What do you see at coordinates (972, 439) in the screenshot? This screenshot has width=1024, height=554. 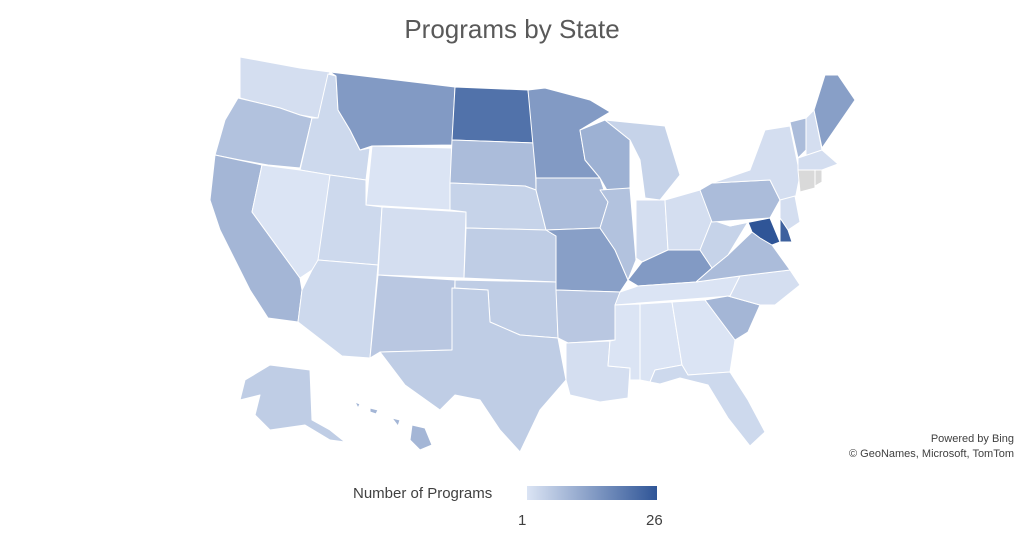 I see `attribution-powered-by: Powered by Bing` at bounding box center [972, 439].